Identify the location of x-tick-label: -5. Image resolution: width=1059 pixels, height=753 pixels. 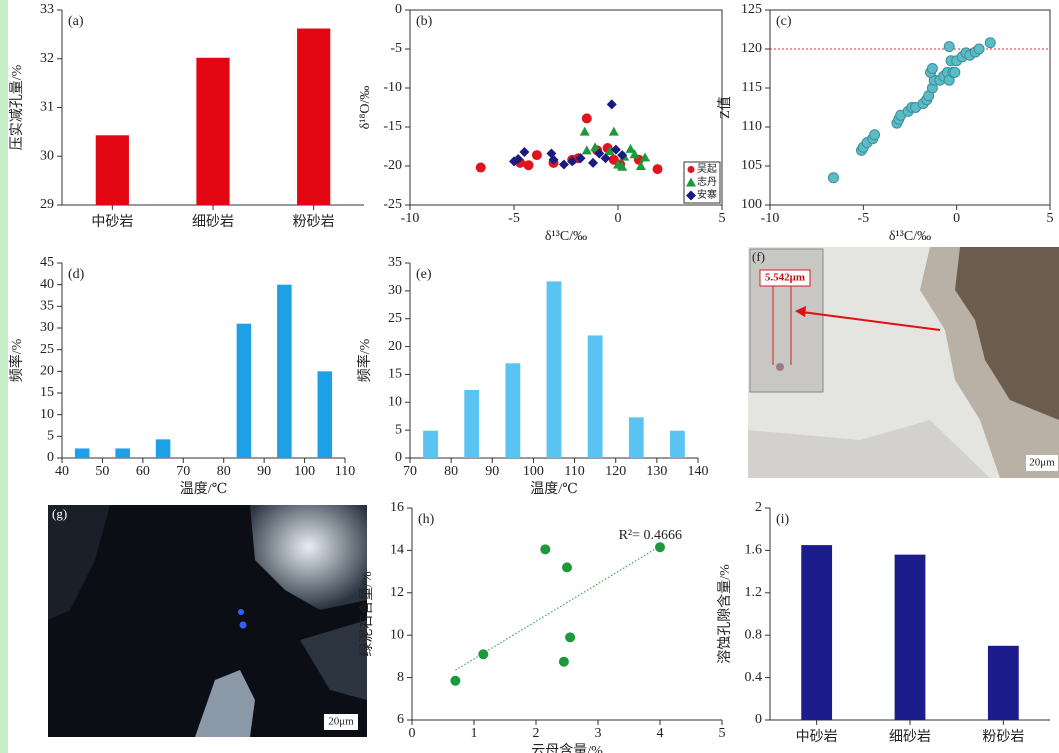
(514, 218).